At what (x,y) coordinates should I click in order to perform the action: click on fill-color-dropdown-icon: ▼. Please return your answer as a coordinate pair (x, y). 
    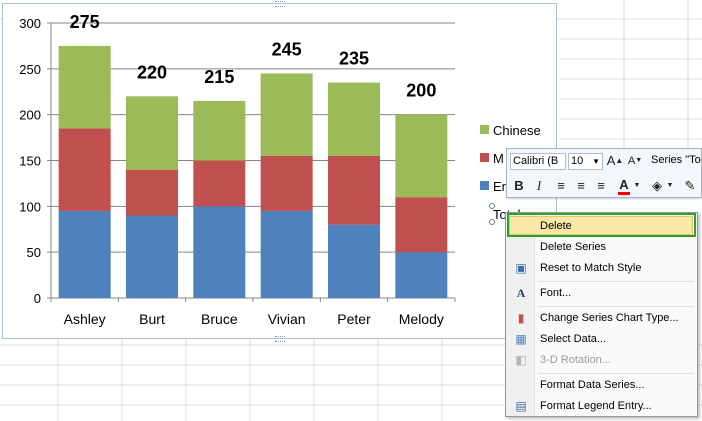
    Looking at the image, I should click on (670, 185).